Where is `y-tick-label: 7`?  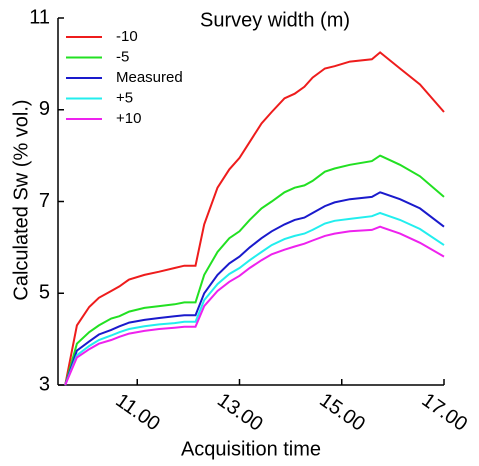
y-tick-label: 7 is located at coordinates (44, 201).